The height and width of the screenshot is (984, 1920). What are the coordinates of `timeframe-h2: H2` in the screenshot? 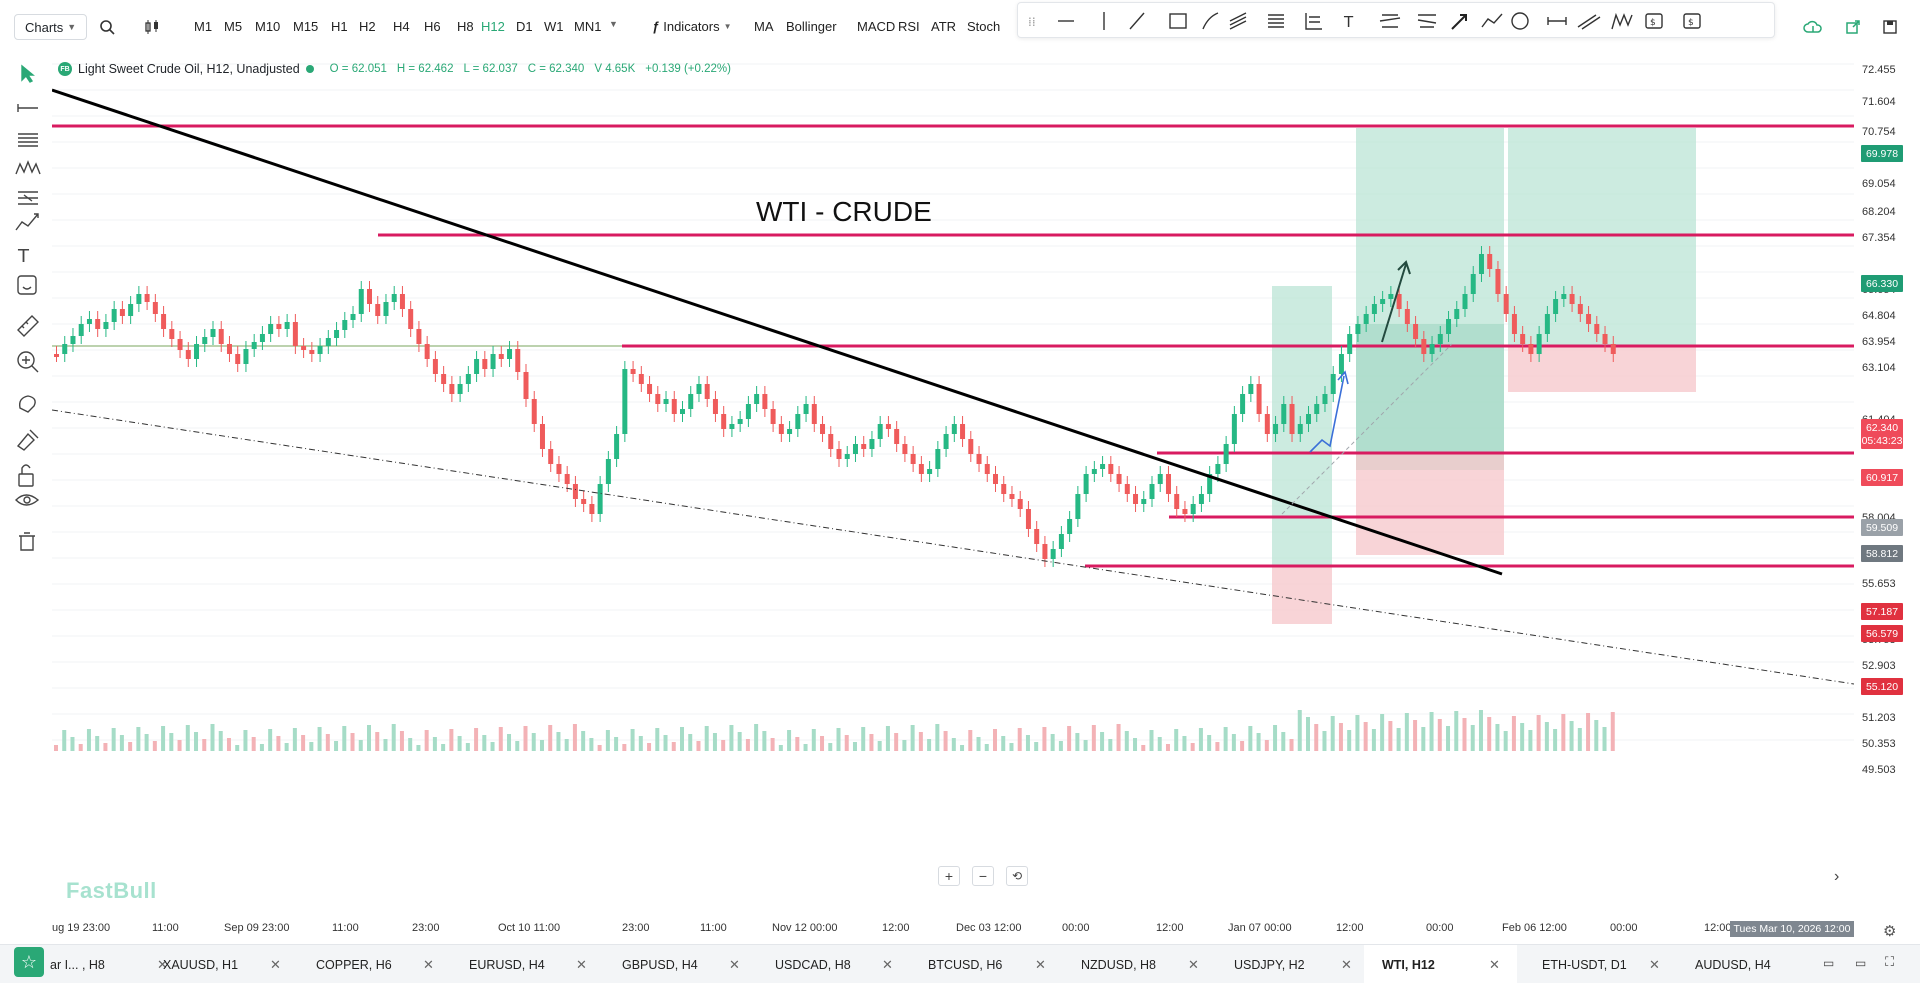 It's located at (367, 26).